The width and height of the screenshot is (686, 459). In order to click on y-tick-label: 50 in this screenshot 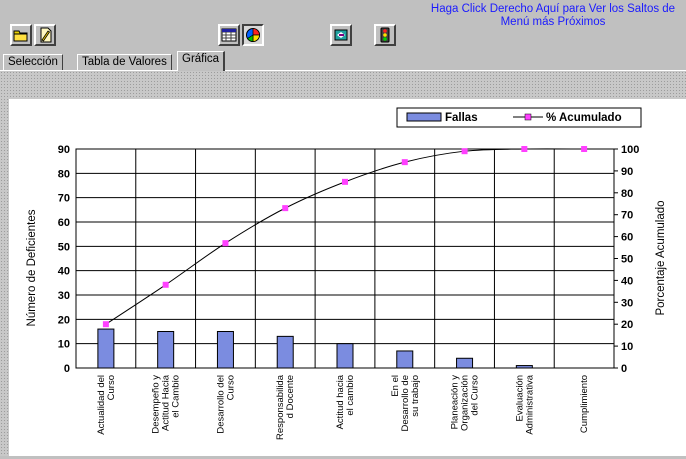, I will do `click(64, 247)`.